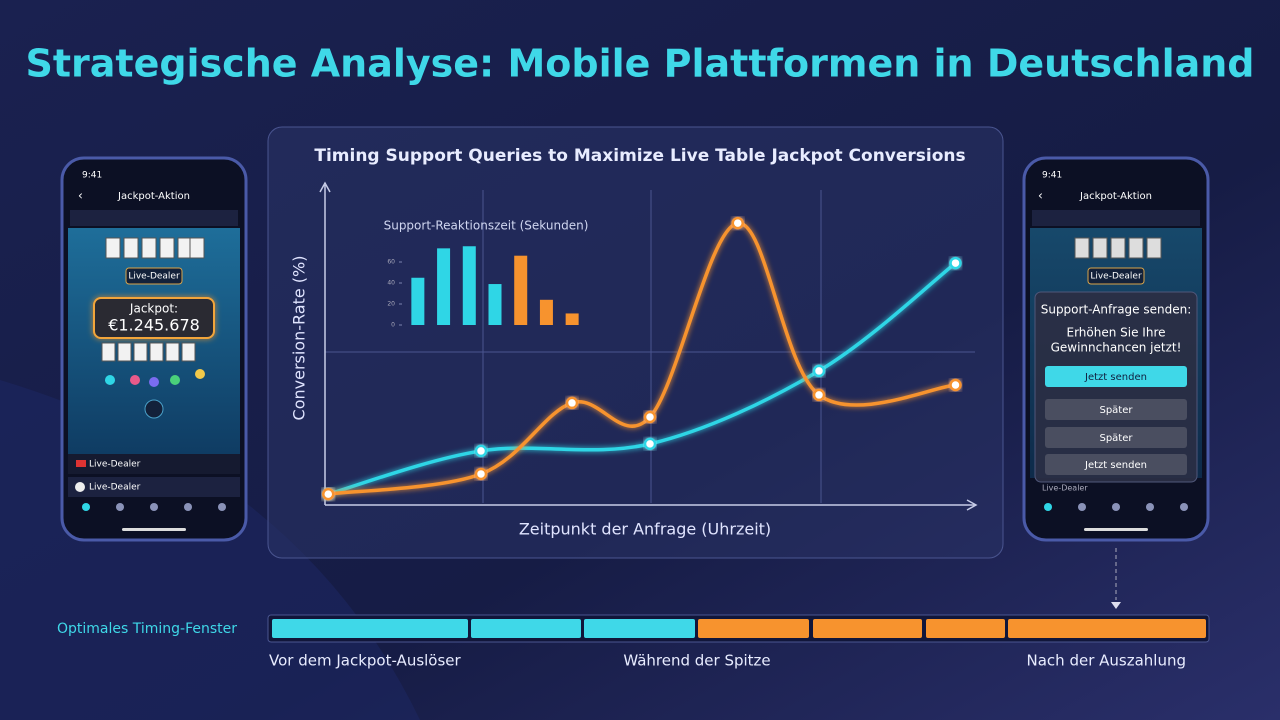  Describe the element at coordinates (365, 661) in the screenshot. I see `phase-label: Vor dem Jackpot-Auslöser` at that location.